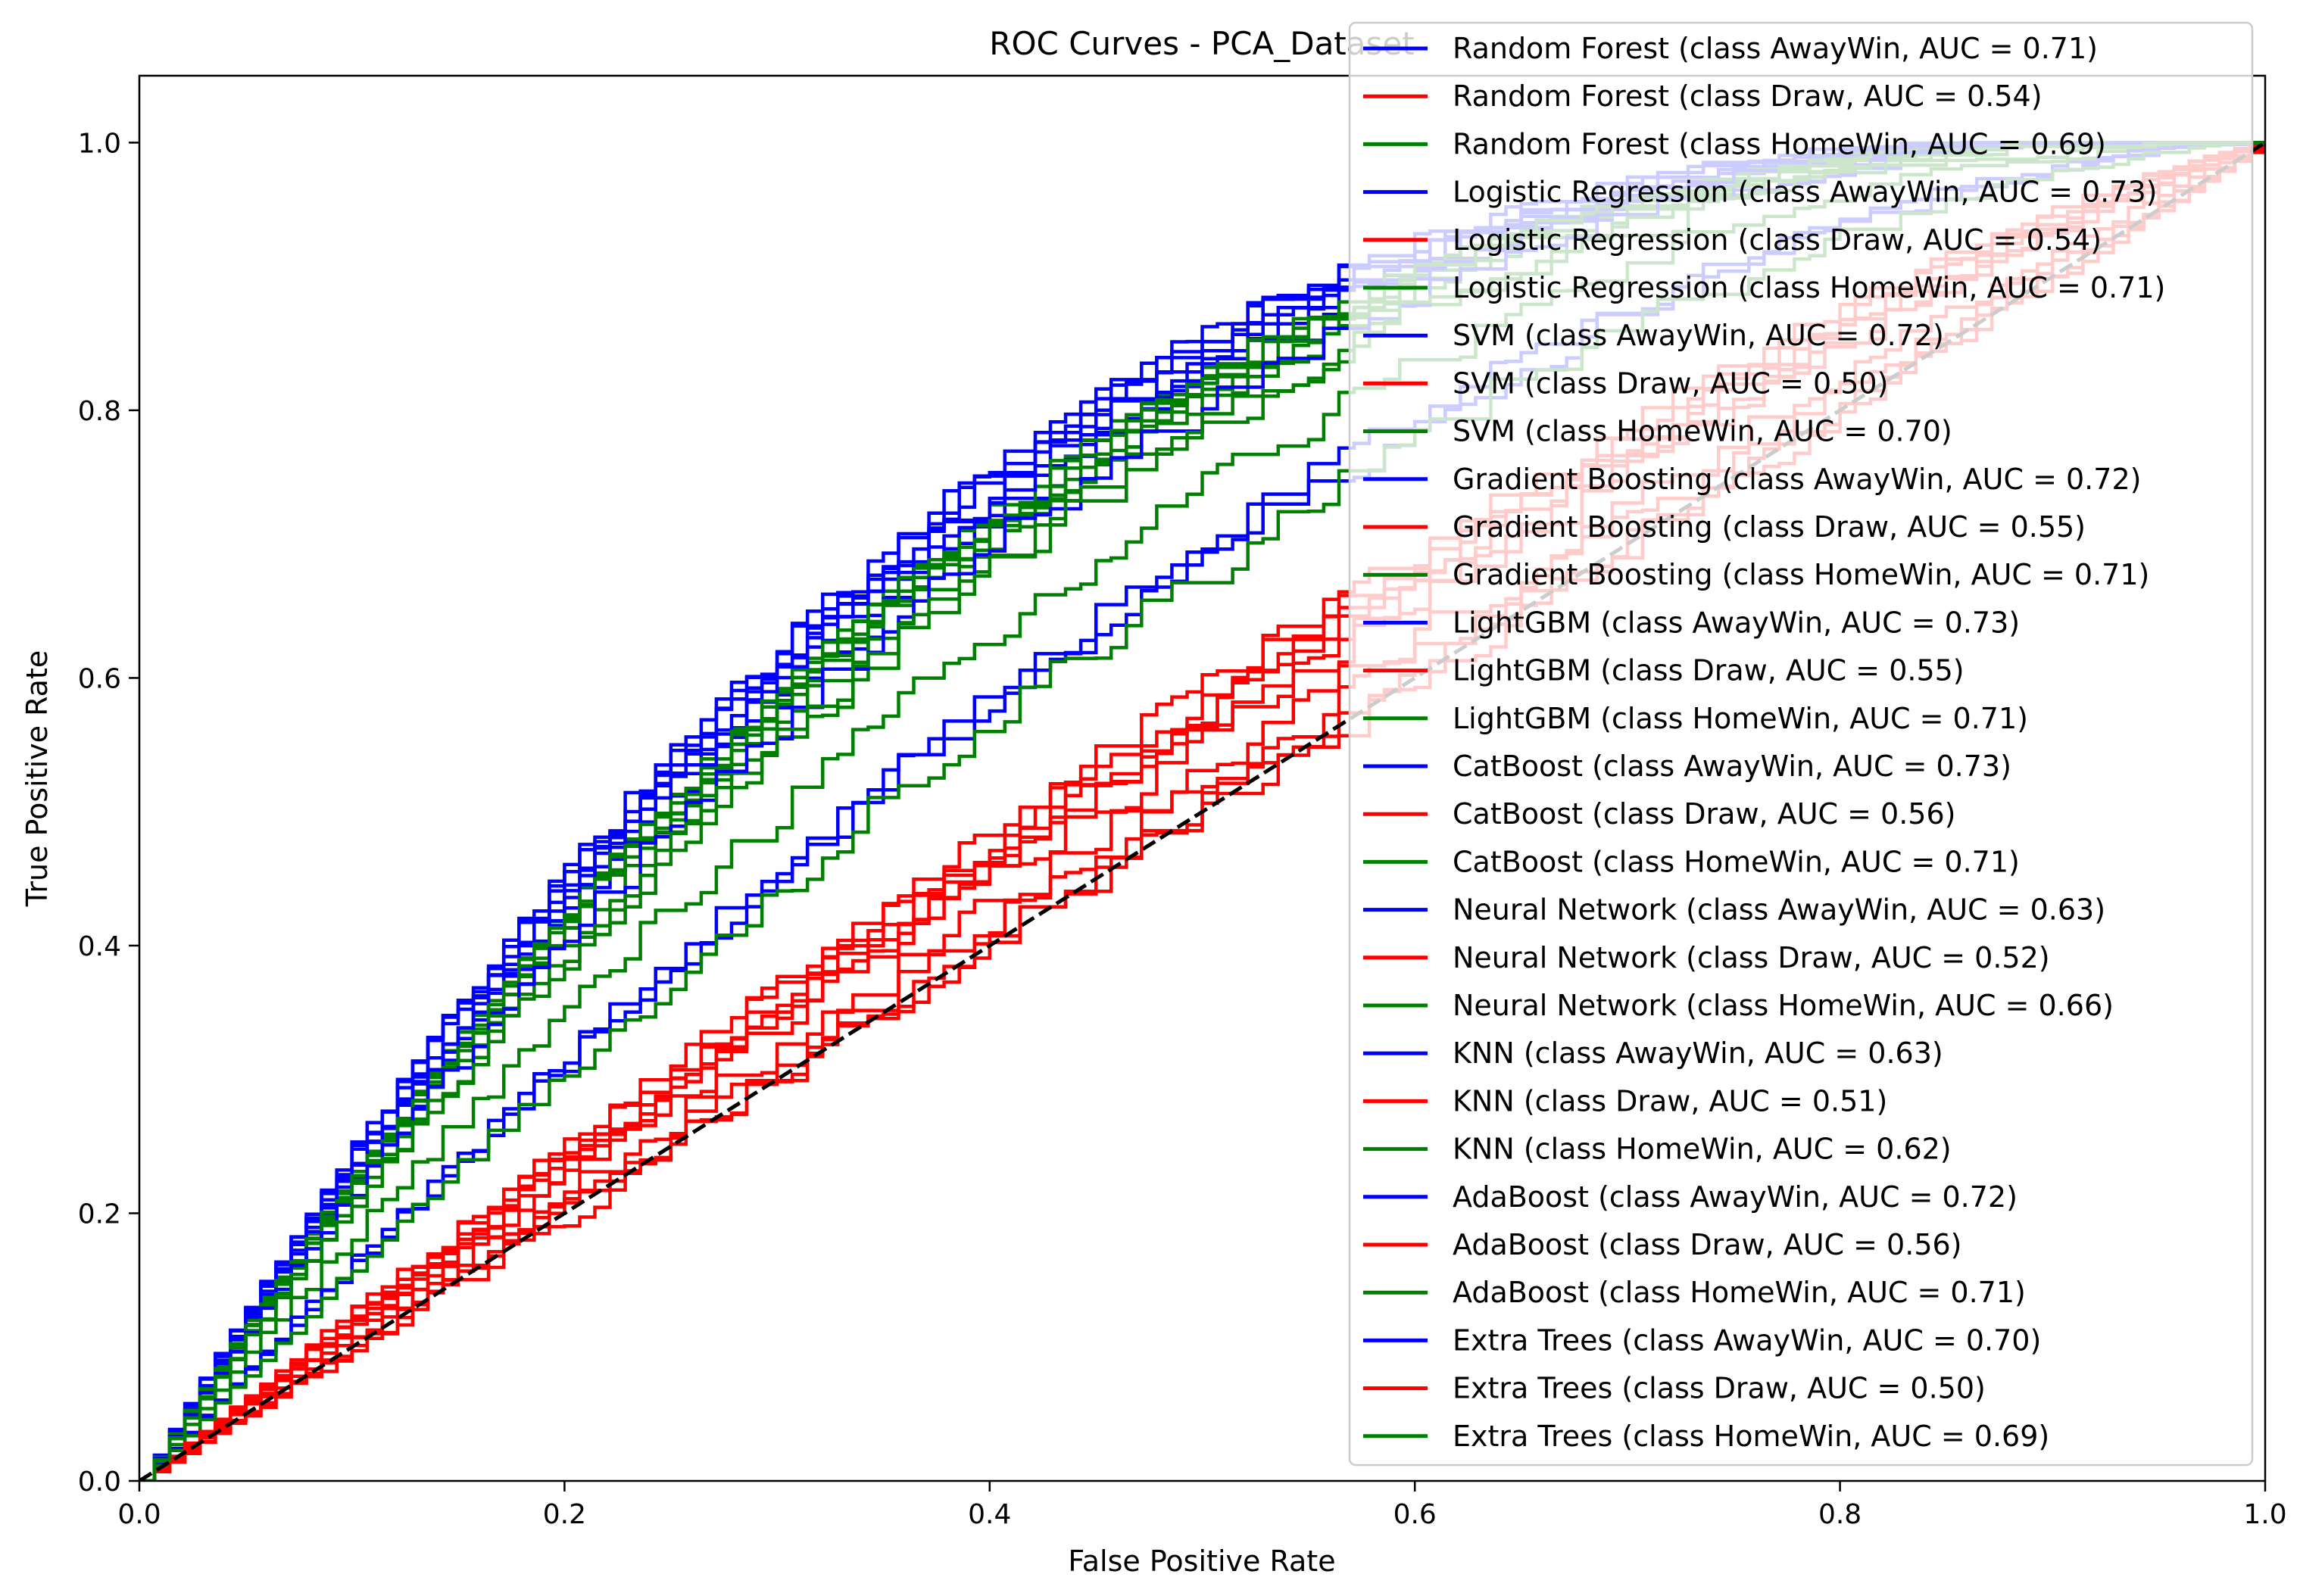 This screenshot has width=2300, height=1596. I want to click on legend-entry-label: KNN (class Draw, AUC = 0.51), so click(1670, 1101).